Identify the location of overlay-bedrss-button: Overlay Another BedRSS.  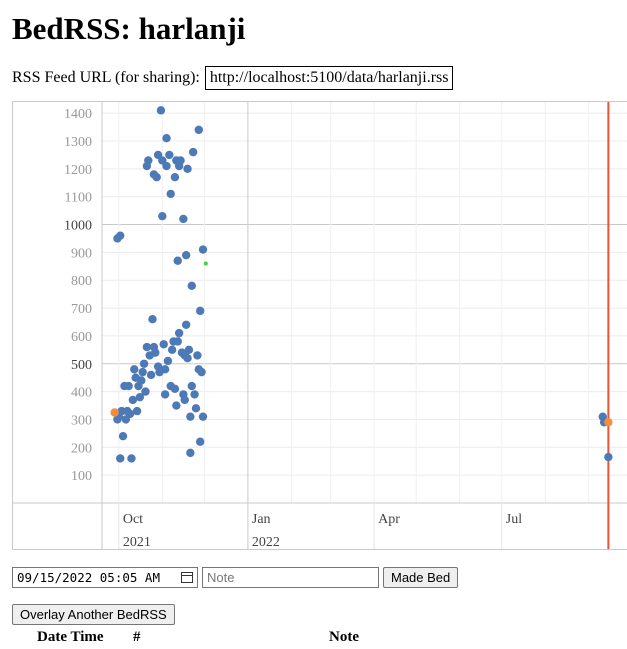
(93, 614).